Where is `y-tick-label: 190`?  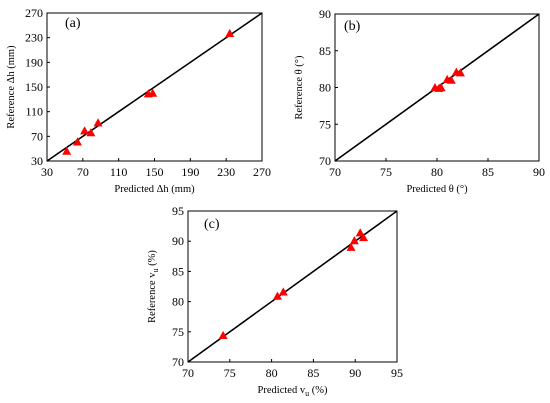 y-tick-label: 190 is located at coordinates (34, 62).